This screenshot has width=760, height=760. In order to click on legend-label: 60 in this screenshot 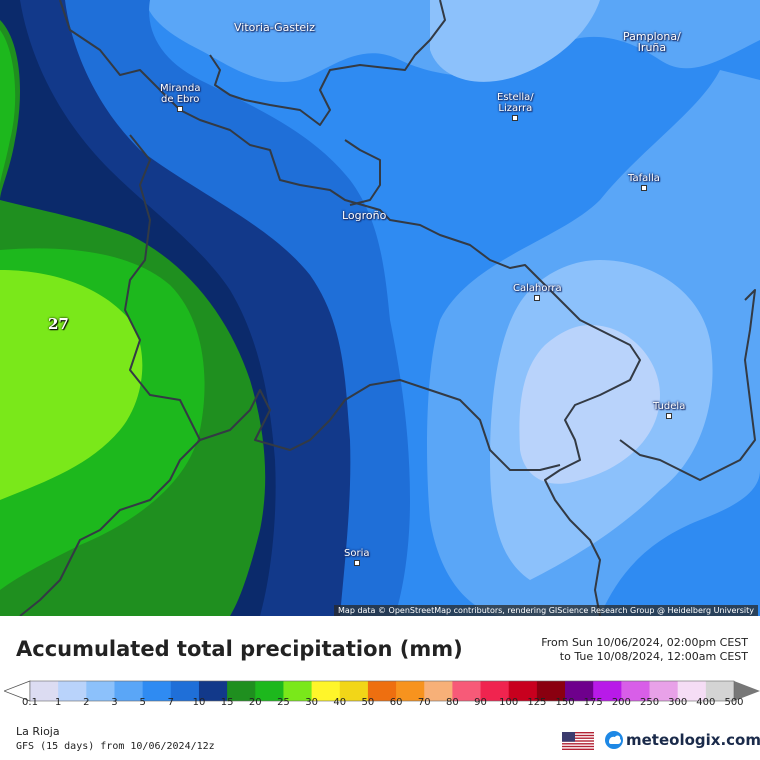, I will do `click(396, 702)`.